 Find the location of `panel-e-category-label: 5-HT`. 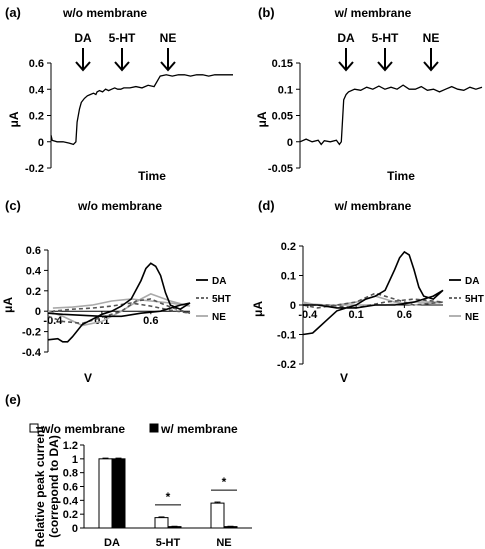

panel-e-category-label: 5-HT is located at coordinates (168, 543).